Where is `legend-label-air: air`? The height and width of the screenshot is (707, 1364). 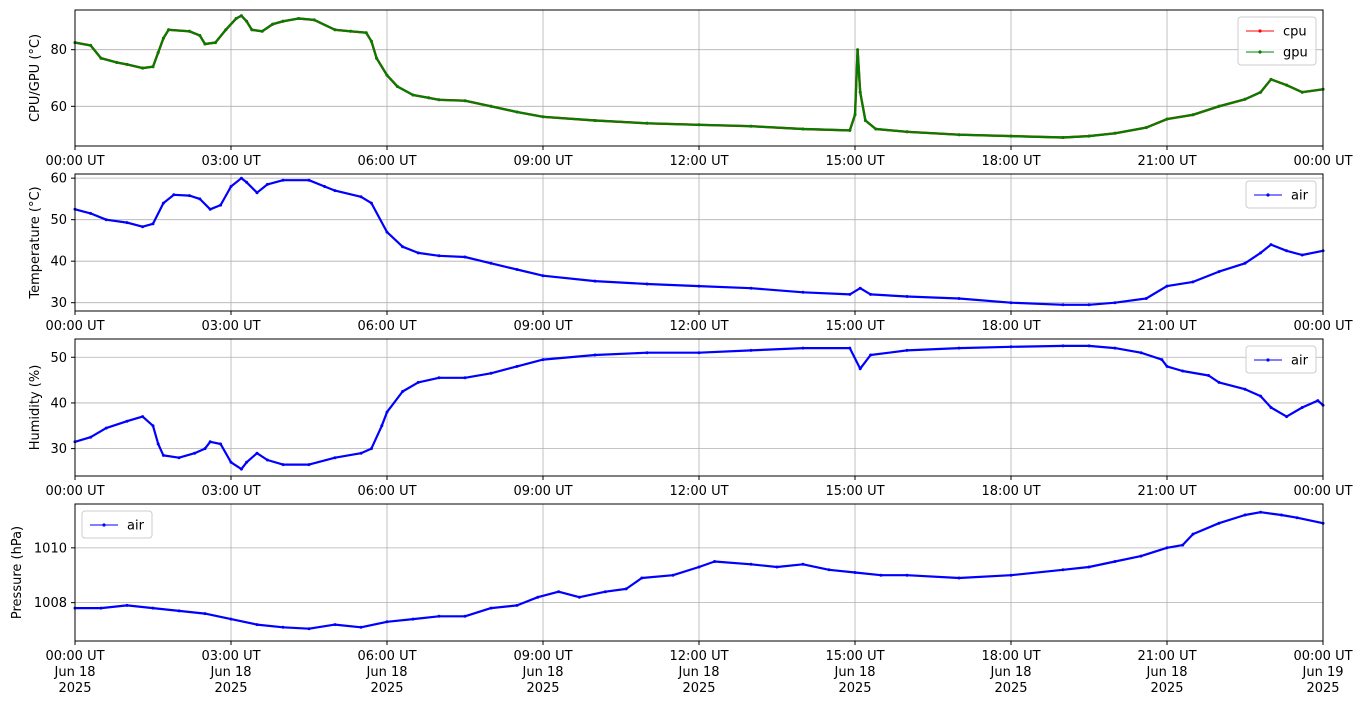 legend-label-air: air is located at coordinates (1300, 361).